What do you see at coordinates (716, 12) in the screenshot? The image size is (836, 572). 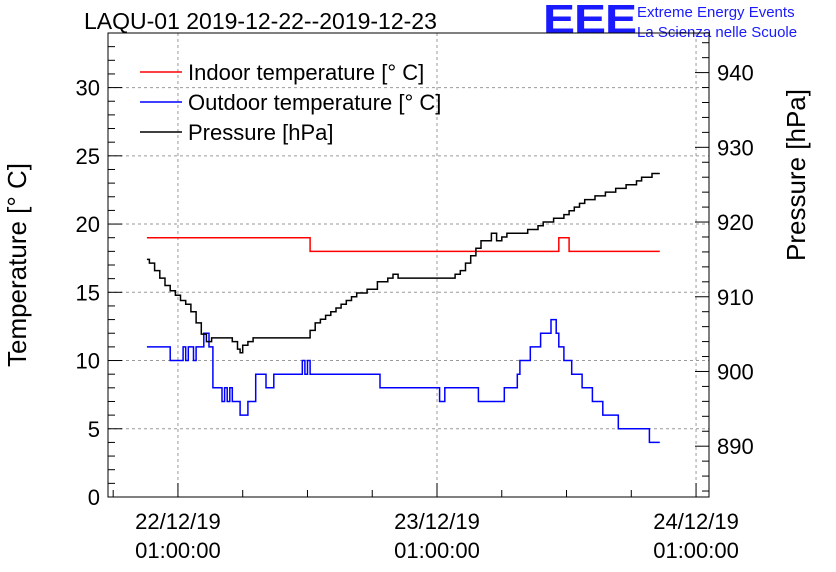 I see `logo-caption-line1: Extreme Energy Events` at bounding box center [716, 12].